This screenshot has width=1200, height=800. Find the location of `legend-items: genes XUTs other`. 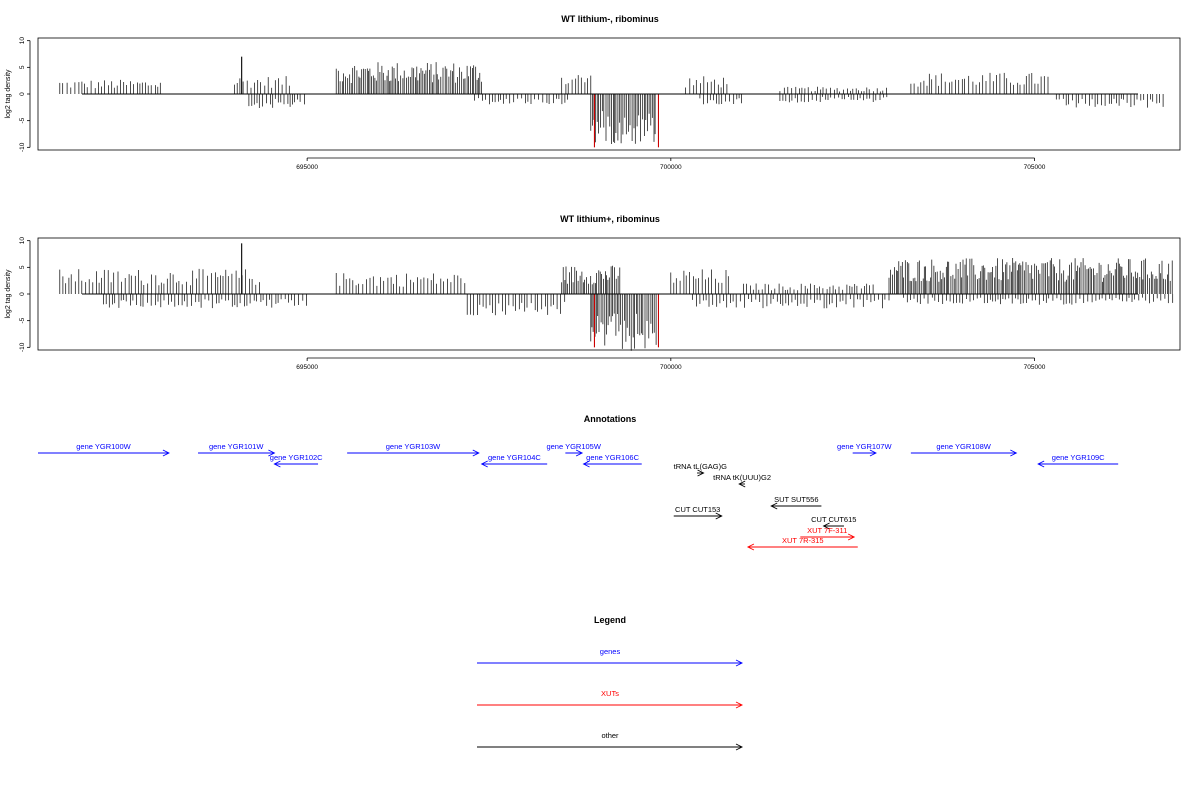

legend-items: genes XUTs other is located at coordinates (610, 699).